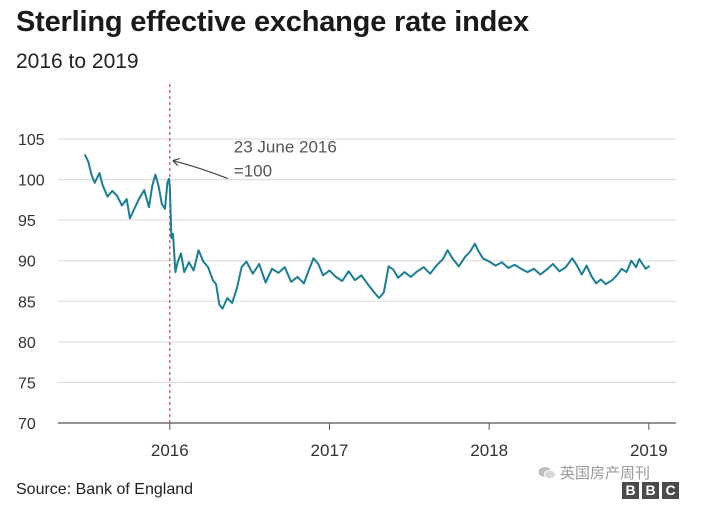  I want to click on annotation-value: =100, so click(253, 171).